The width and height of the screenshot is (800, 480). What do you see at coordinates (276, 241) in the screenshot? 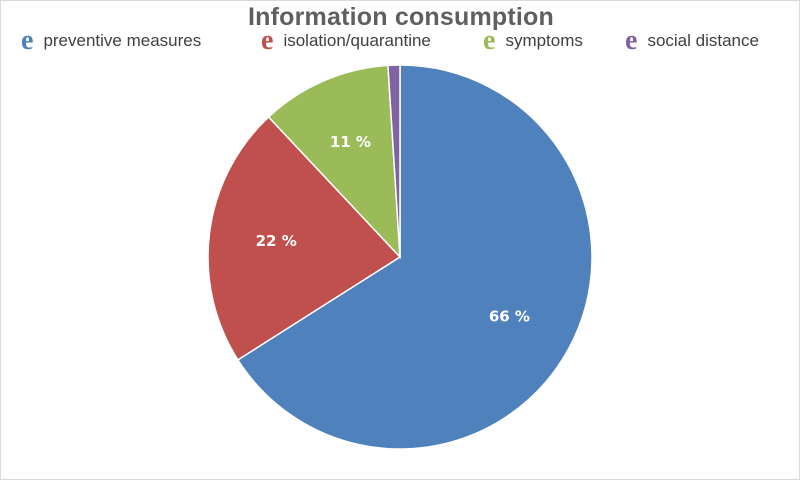
I see `data-label-isolation-quarantine: 22 %` at bounding box center [276, 241].